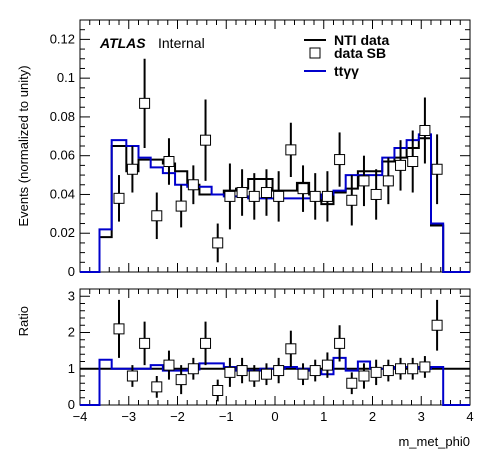  I want to click on x-tick-label: 1, so click(323, 416).